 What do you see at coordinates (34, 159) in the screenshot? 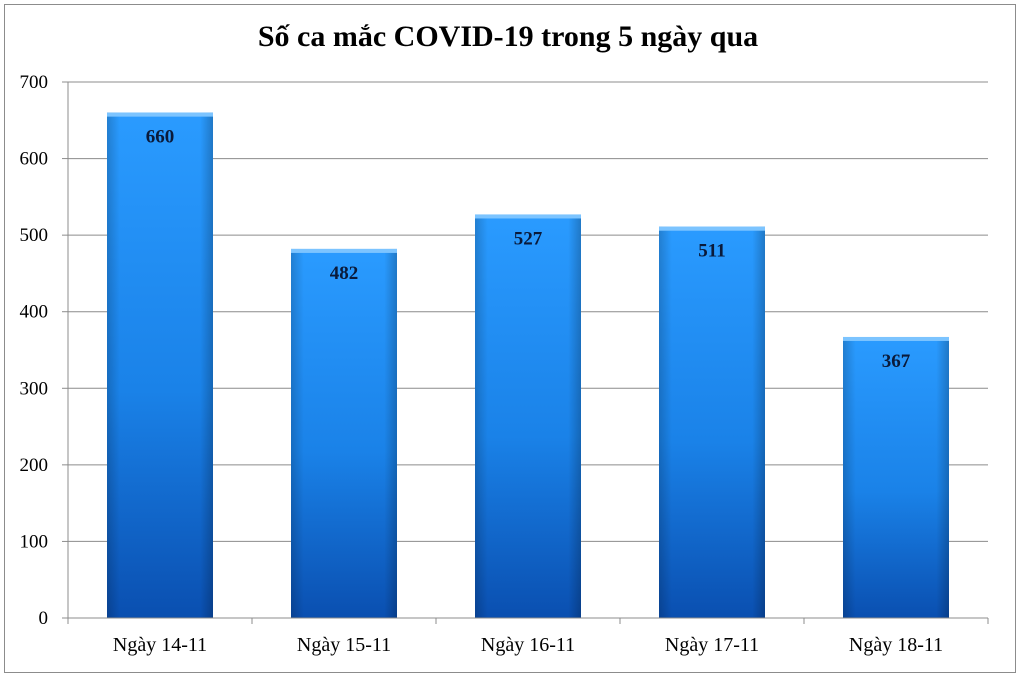
I see `y-tick-label: 600` at bounding box center [34, 159].